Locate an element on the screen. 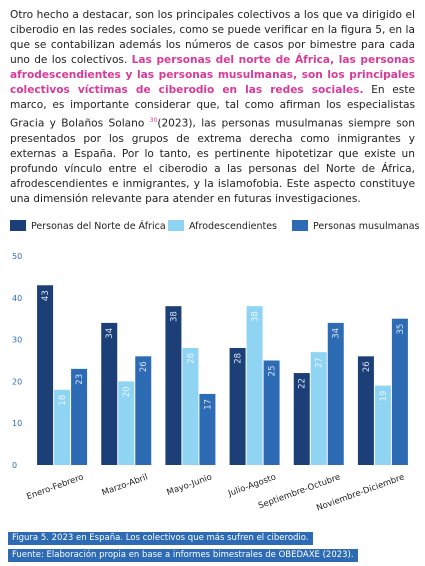 The height and width of the screenshot is (566, 425). value-label: 35 is located at coordinates (401, 329).